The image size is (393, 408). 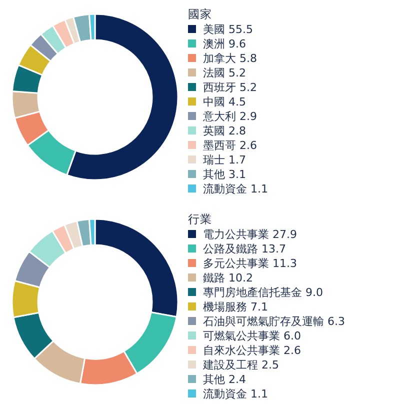 What do you see at coordinates (240, 365) in the screenshot?
I see `legend-label: 建設及工程 2.5` at bounding box center [240, 365].